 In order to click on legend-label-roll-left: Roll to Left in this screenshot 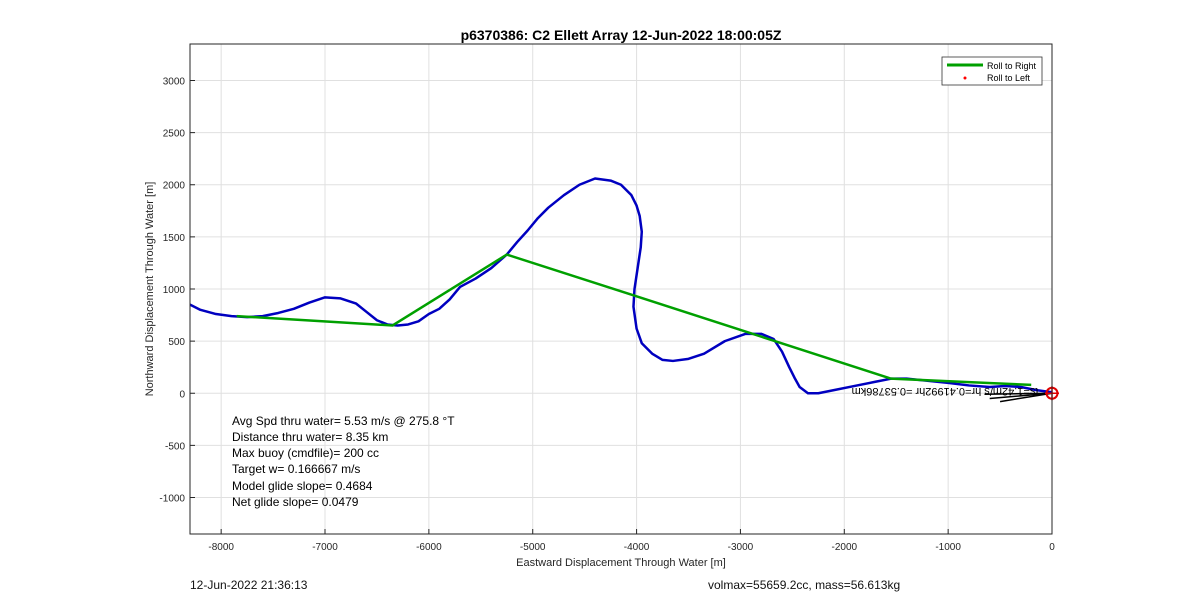, I will do `click(1009, 78)`.